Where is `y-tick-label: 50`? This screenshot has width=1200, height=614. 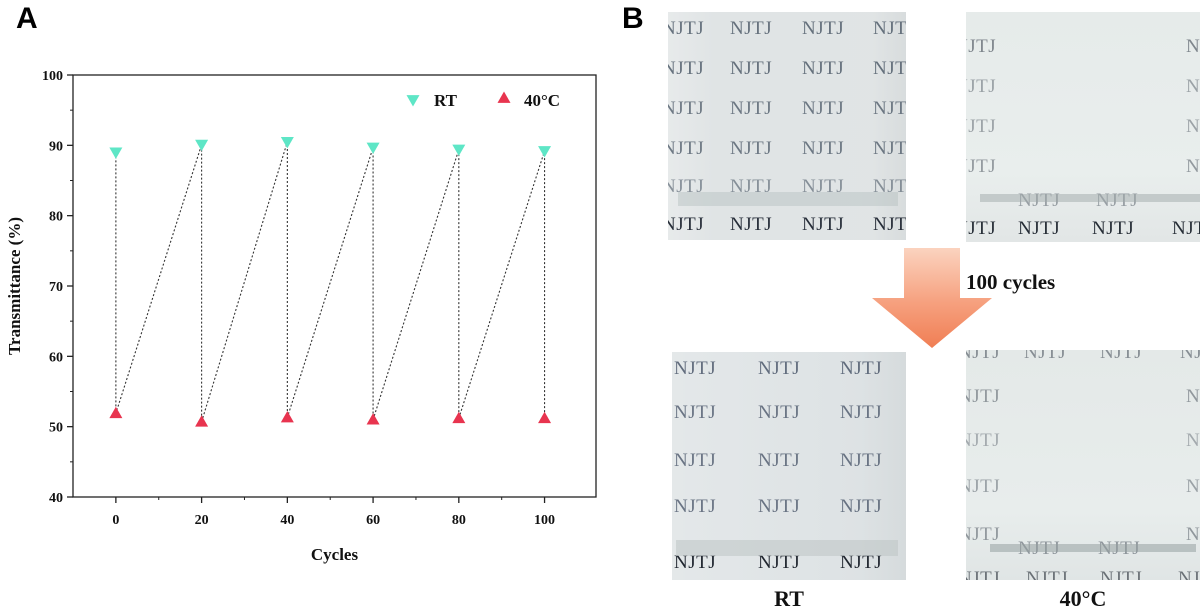
y-tick-label: 50 is located at coordinates (56, 428).